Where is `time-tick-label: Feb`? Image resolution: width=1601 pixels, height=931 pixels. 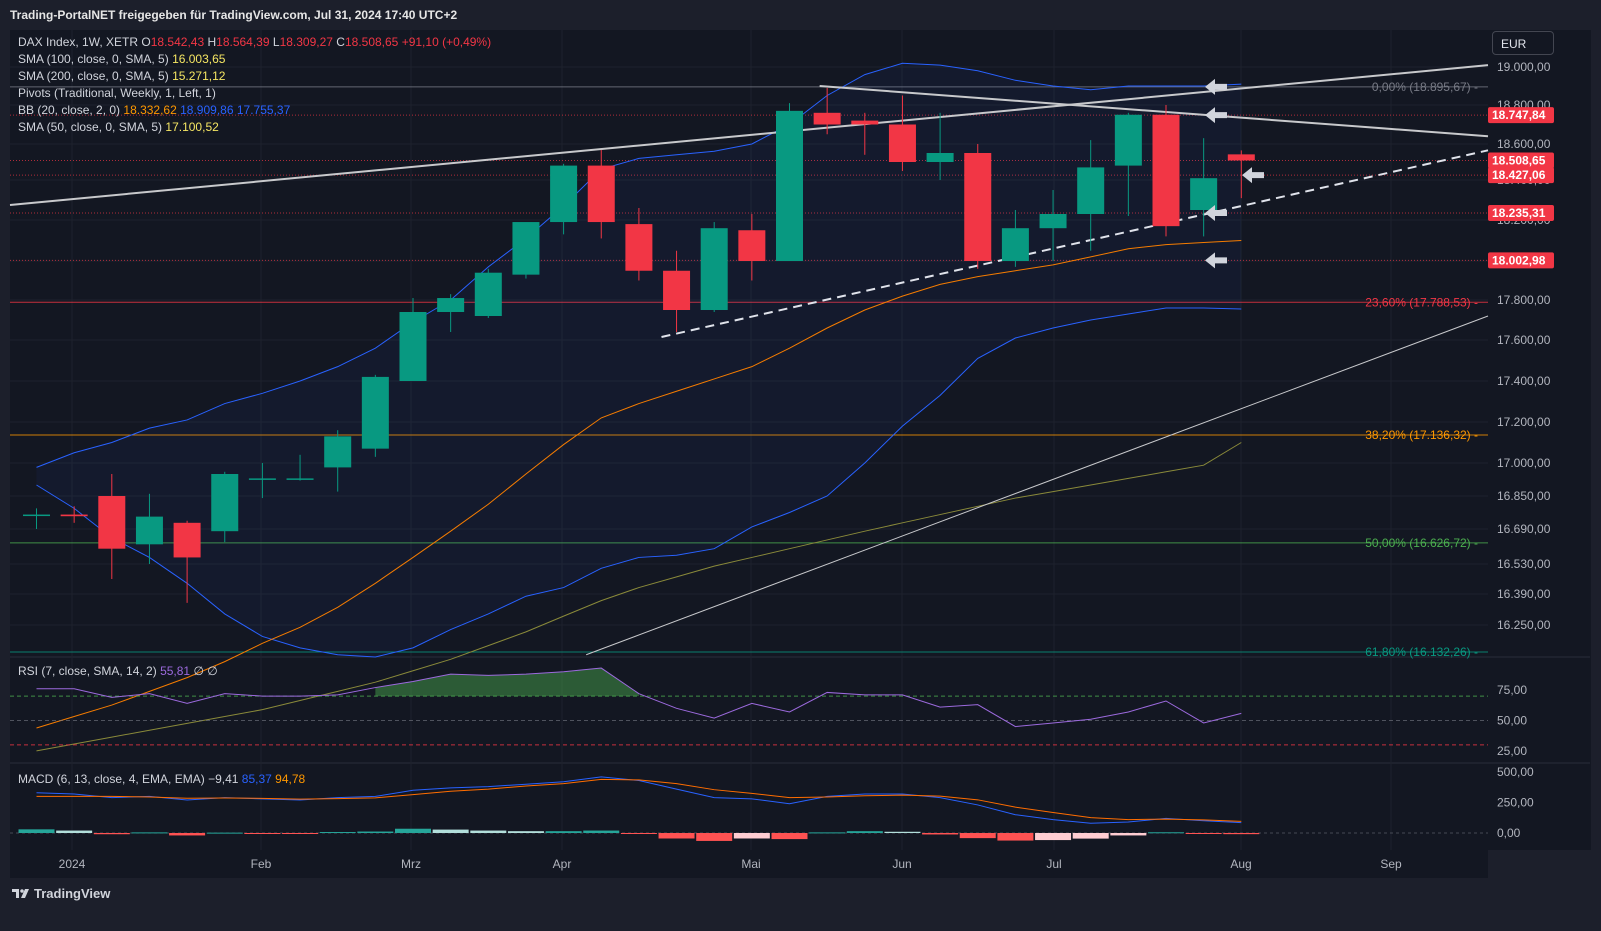
time-tick-label: Feb is located at coordinates (261, 864).